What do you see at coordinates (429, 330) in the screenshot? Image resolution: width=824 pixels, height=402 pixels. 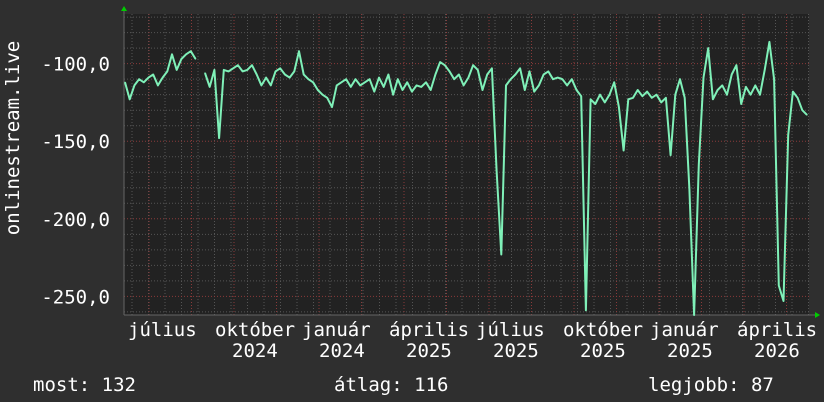 I see `x-tick-month-label: április` at bounding box center [429, 330].